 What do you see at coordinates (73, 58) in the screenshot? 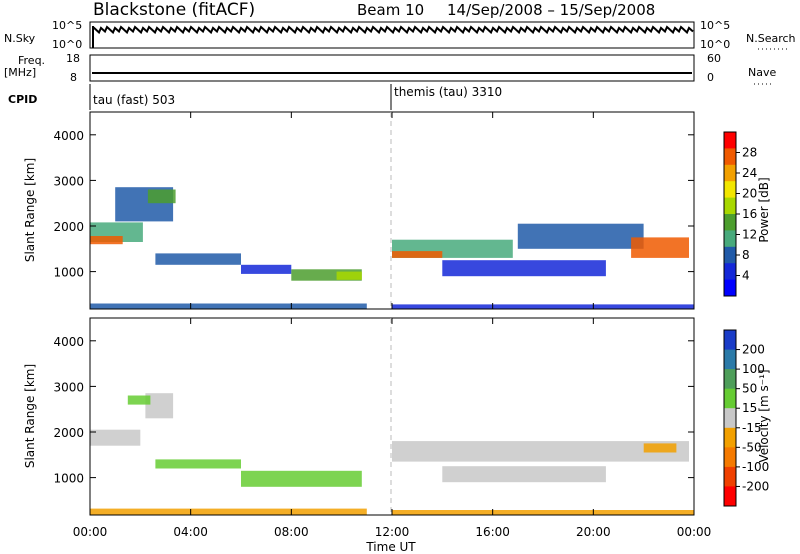
I see `freq-tick-top-left: 18` at bounding box center [73, 58].